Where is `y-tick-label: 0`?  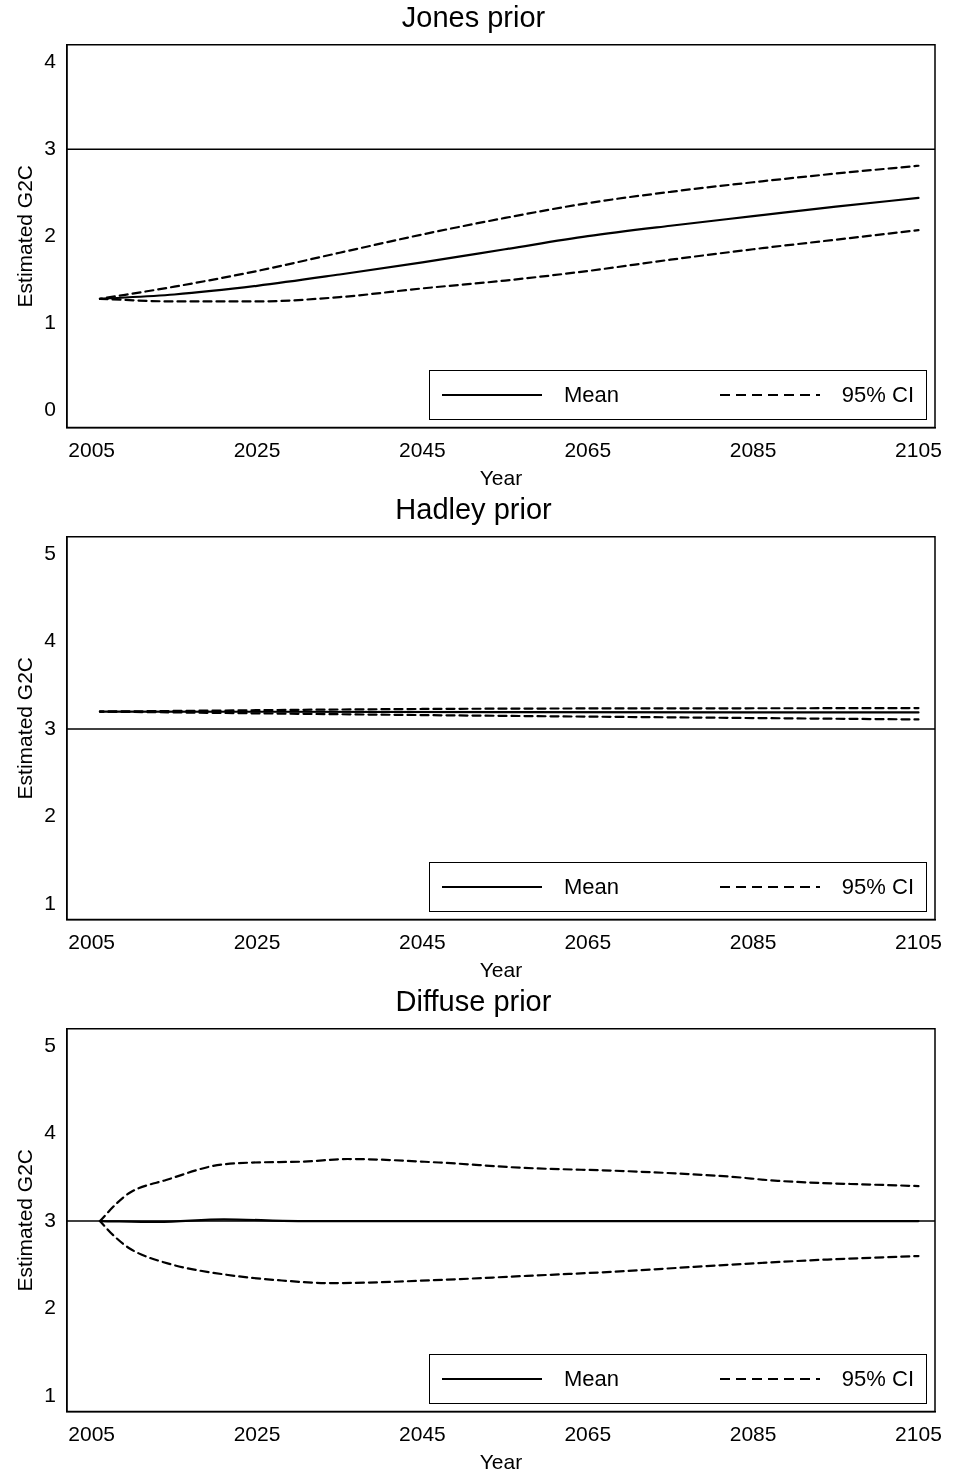
y-tick-label: 0 is located at coordinates (50, 408).